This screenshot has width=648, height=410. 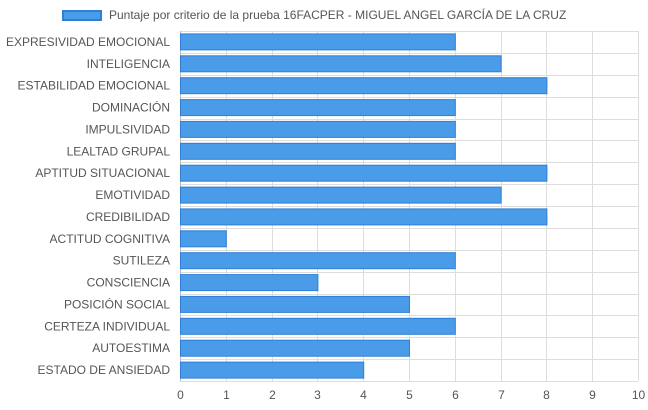 What do you see at coordinates (94, 86) in the screenshot?
I see `category-label: ESTABILIDAD EMOCIONAL` at bounding box center [94, 86].